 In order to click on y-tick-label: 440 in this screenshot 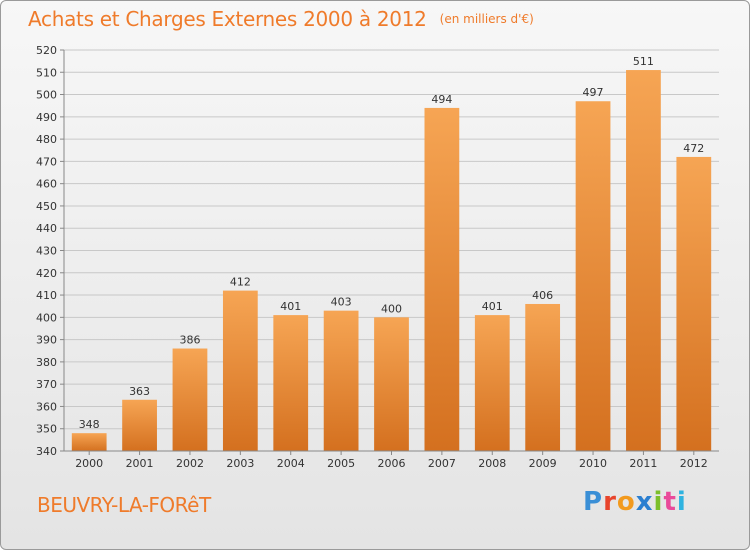, I will do `click(46, 228)`.